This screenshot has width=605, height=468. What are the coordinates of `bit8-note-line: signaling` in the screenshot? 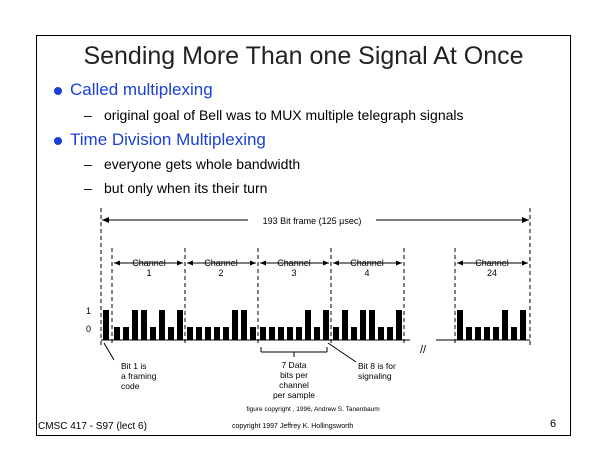 It's located at (375, 376).